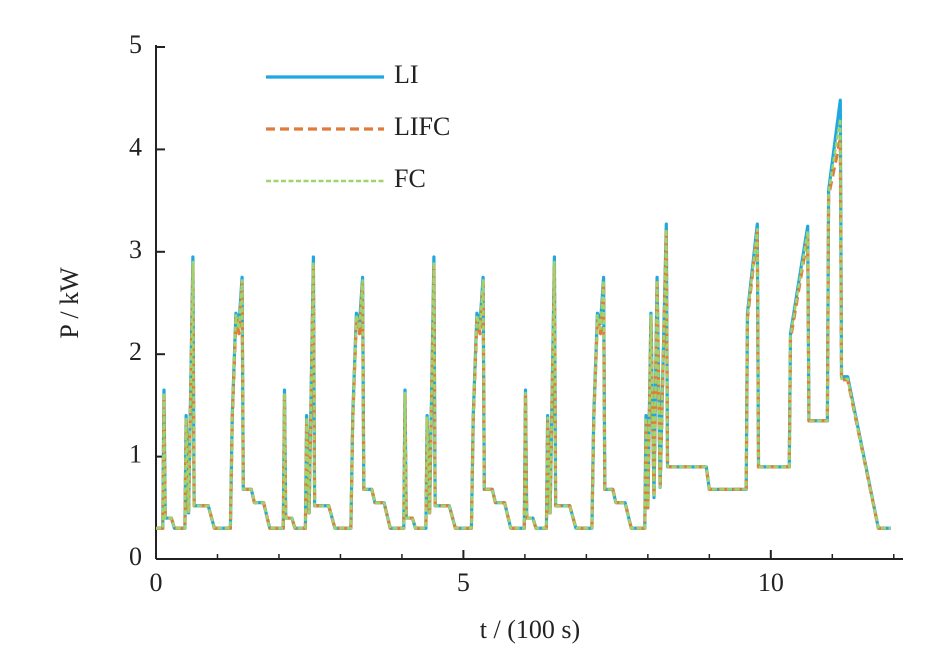 This screenshot has height=672, width=937. Describe the element at coordinates (530, 629) in the screenshot. I see `x-axis-label: t / (100 s)` at that location.